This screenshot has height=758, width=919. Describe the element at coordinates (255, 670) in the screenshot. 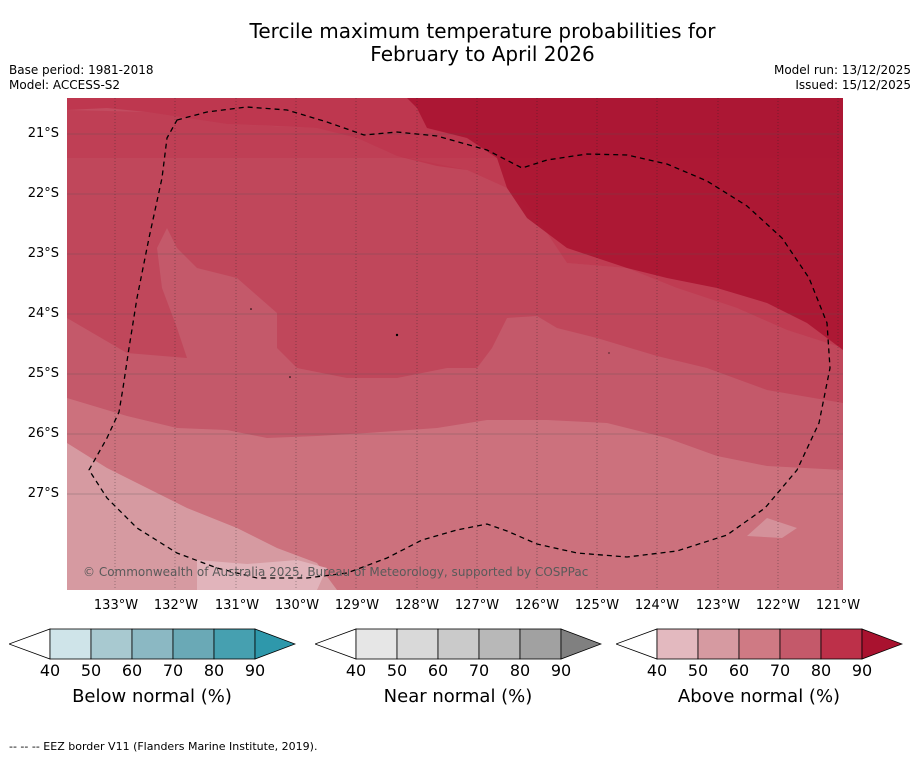

I see `below-tick-90: 90` at that location.